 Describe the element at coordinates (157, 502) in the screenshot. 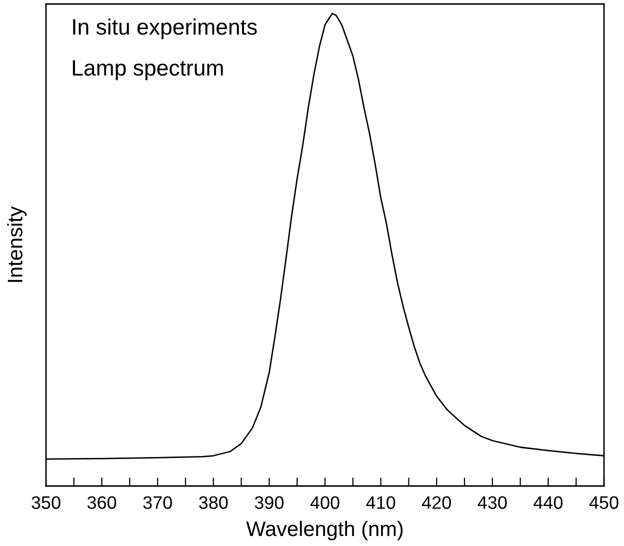

I see `x-tick-label: 370` at that location.